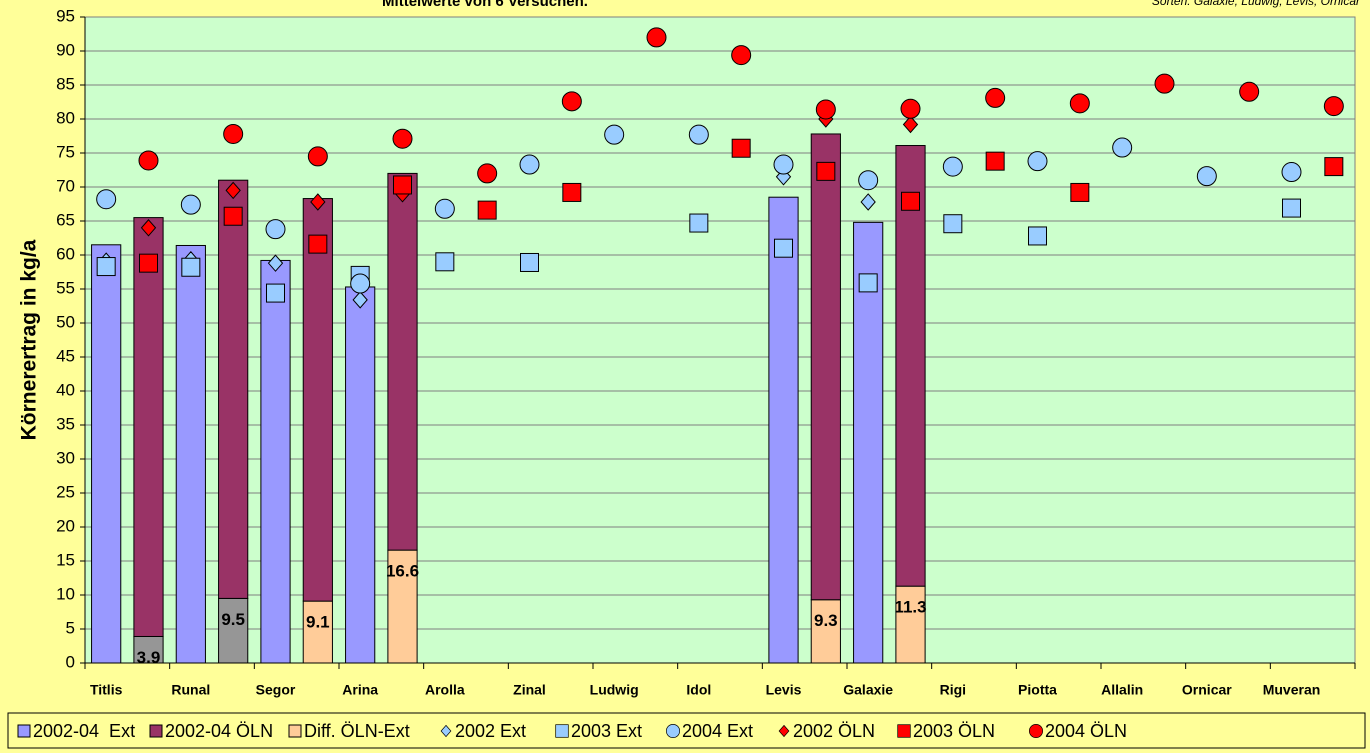  Describe the element at coordinates (698, 690) in the screenshot. I see `x-tick-label: Idol` at that location.